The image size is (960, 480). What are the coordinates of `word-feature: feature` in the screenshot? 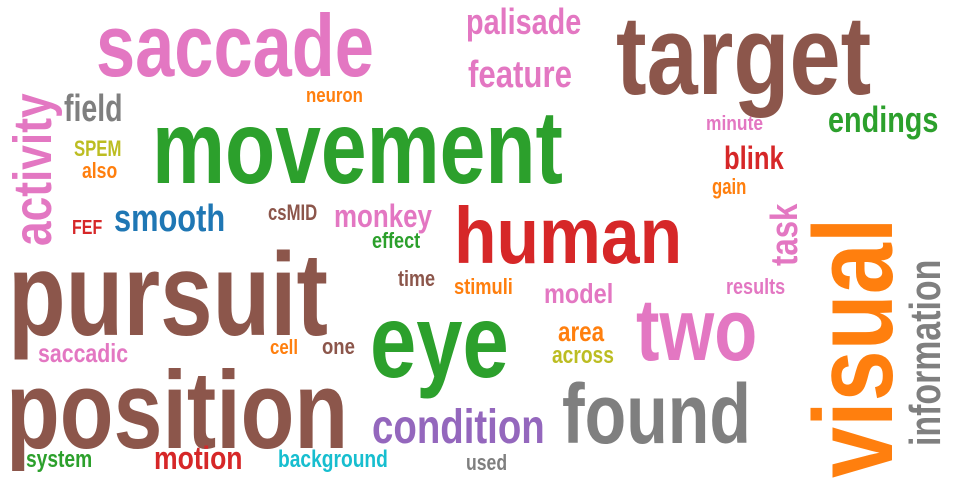 It's located at (520, 75).